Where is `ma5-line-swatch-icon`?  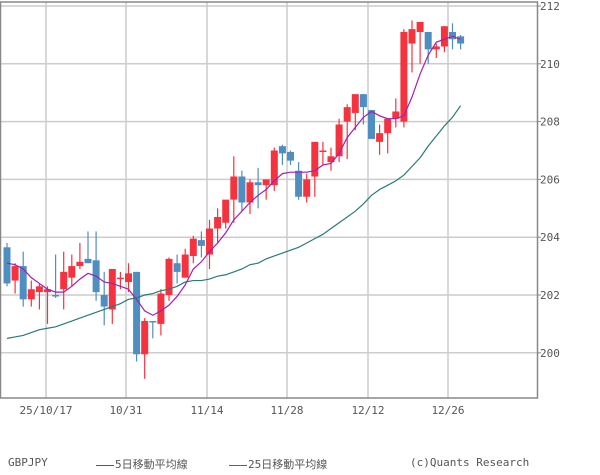
ma5-line-swatch-icon is located at coordinates (105, 465).